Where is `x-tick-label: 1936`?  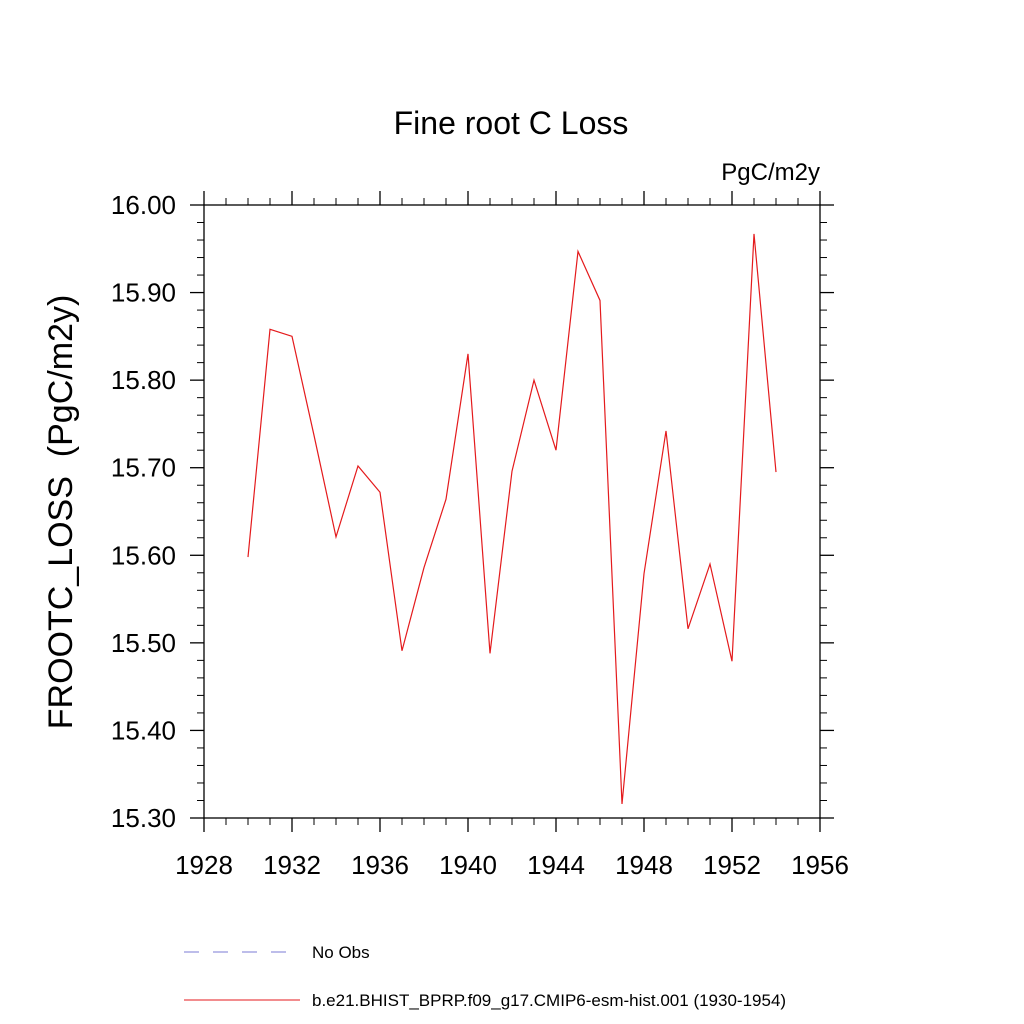 x-tick-label: 1936 is located at coordinates (380, 865).